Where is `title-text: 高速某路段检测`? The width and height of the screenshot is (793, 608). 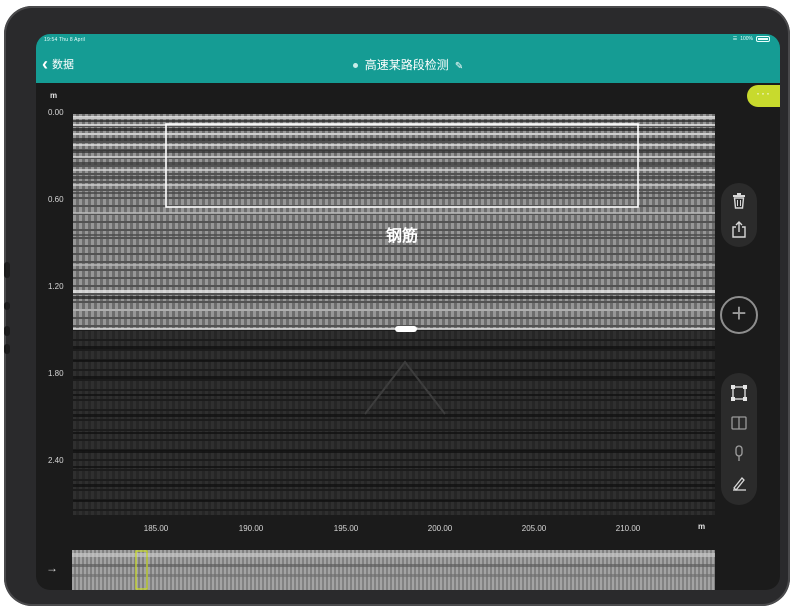
title-text: 高速某路段检测 is located at coordinates (406, 65).